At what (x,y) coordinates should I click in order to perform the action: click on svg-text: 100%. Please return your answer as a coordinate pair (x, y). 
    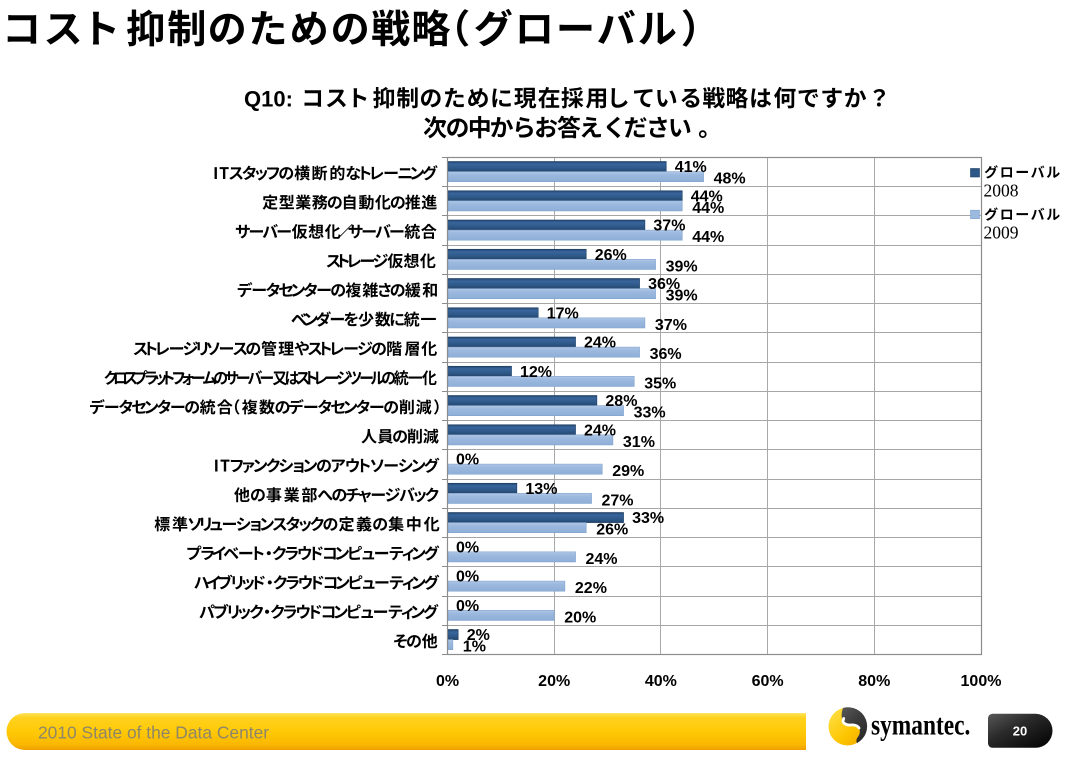
    Looking at the image, I should click on (981, 681).